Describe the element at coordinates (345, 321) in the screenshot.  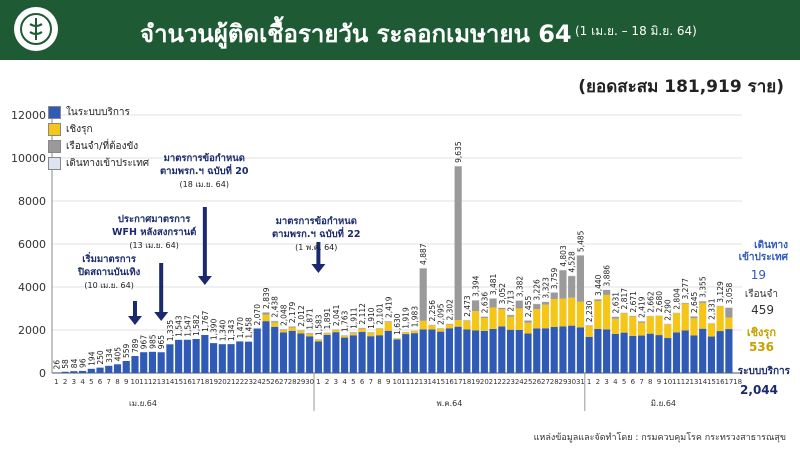
I see `data-label: 1,763` at that location.